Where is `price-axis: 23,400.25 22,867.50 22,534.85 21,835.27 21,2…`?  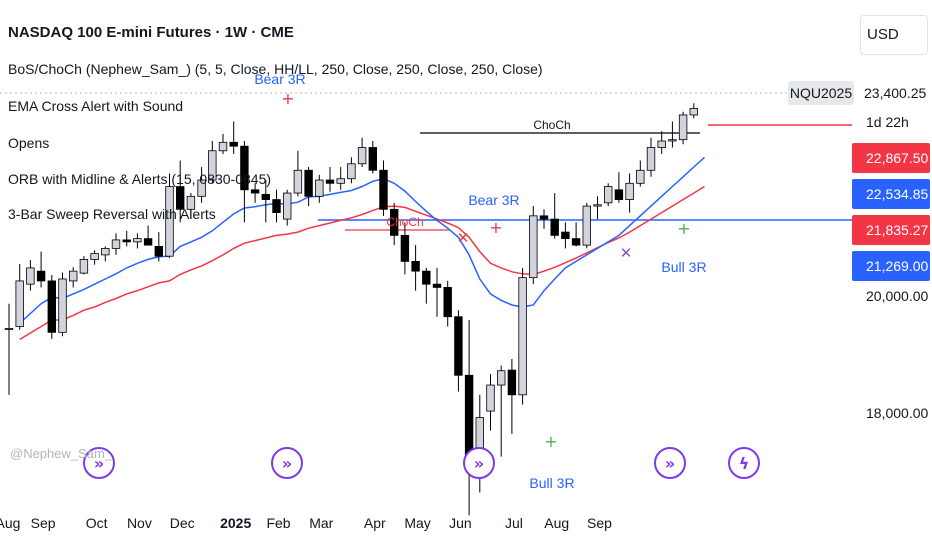
price-axis: 23,400.25 22,867.50 22,534.85 21,835.27 21,2… is located at coordinates (892, 275).